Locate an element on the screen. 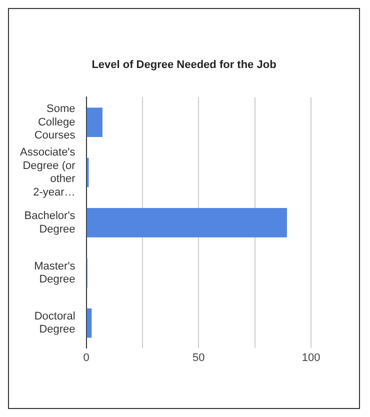 The width and height of the screenshot is (370, 417). x-tick-label: 0 is located at coordinates (86, 358).